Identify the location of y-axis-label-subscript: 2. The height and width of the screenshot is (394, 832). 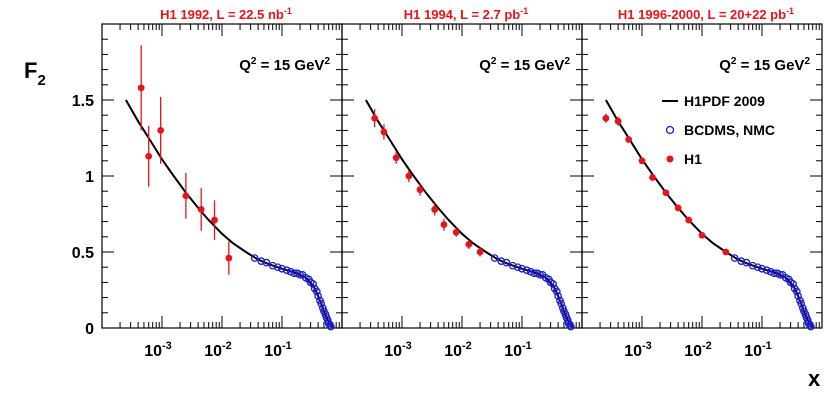
(41, 80).